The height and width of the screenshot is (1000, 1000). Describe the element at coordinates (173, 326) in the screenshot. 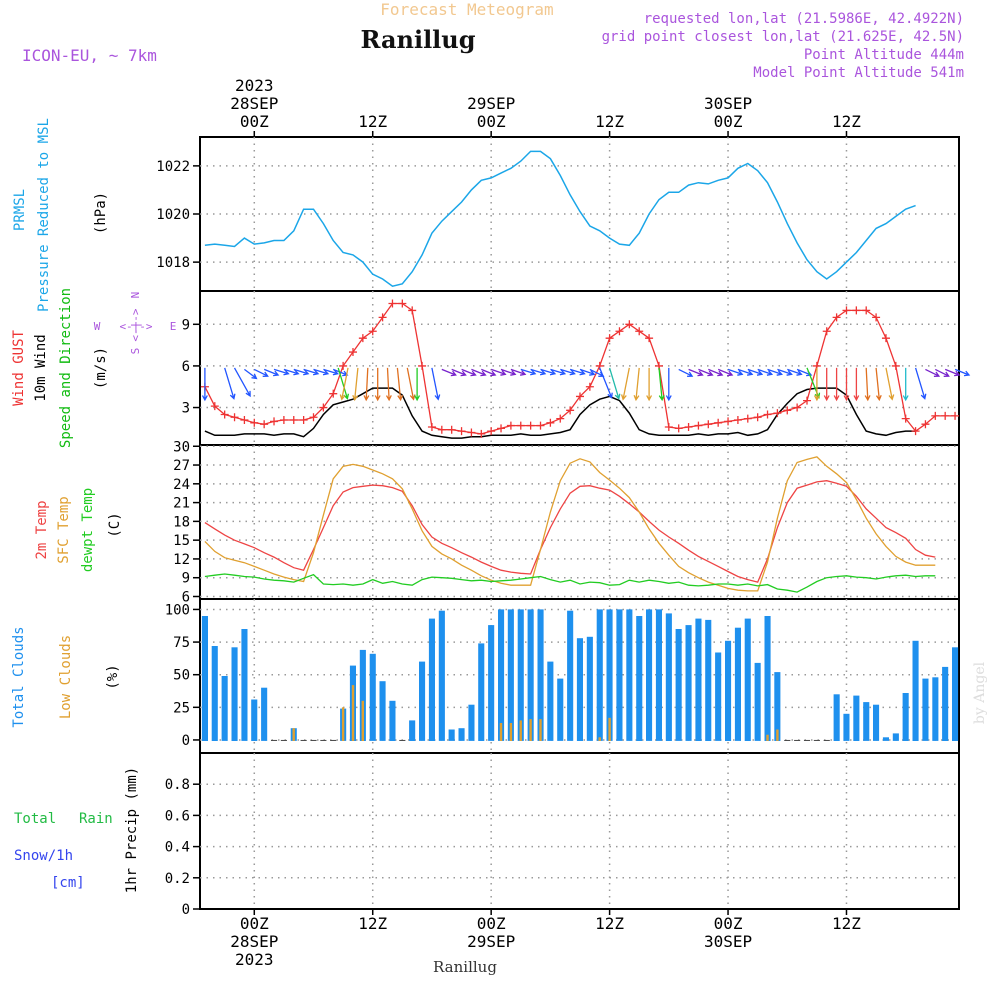

I see `compass-e: E` at that location.